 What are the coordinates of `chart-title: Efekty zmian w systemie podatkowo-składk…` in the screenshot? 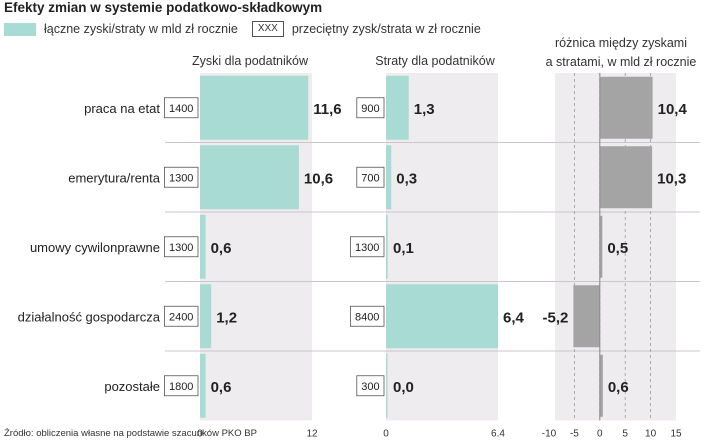 It's located at (163, 7).